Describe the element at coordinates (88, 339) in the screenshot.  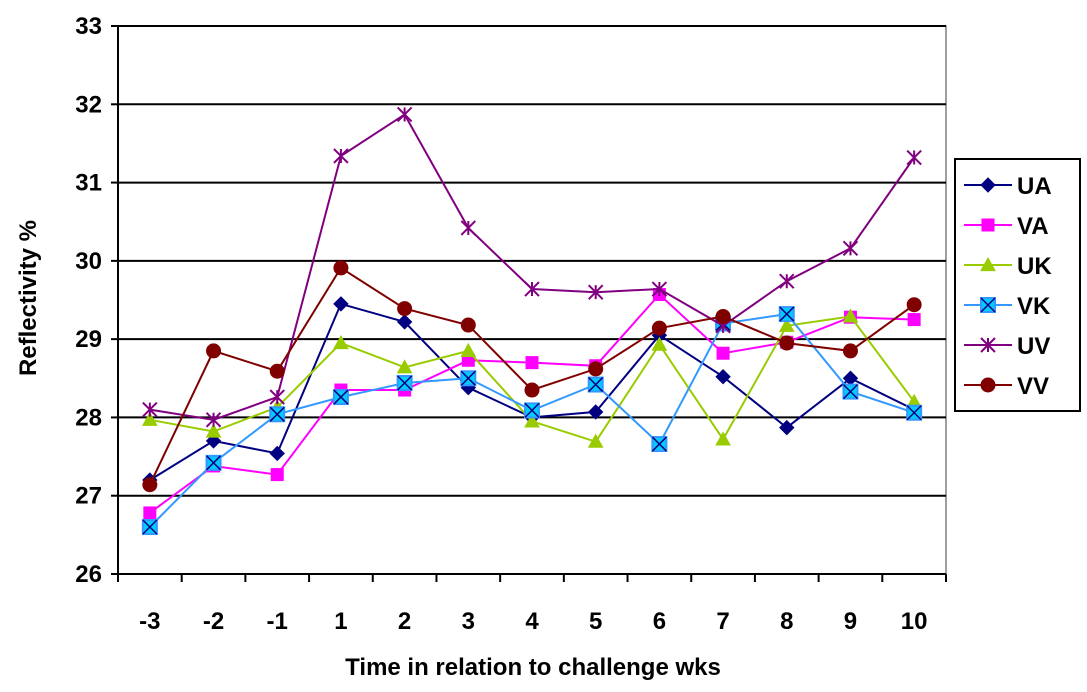
I see `y-tick-label: 29` at that location.